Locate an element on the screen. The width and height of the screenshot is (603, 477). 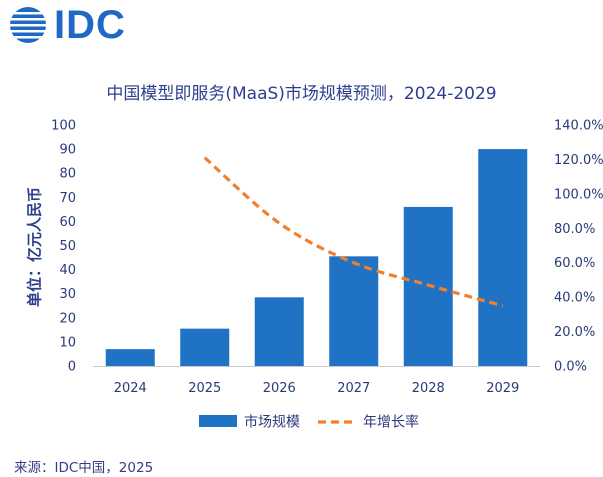
y2-tick-label: 60.0% is located at coordinates (574, 263).